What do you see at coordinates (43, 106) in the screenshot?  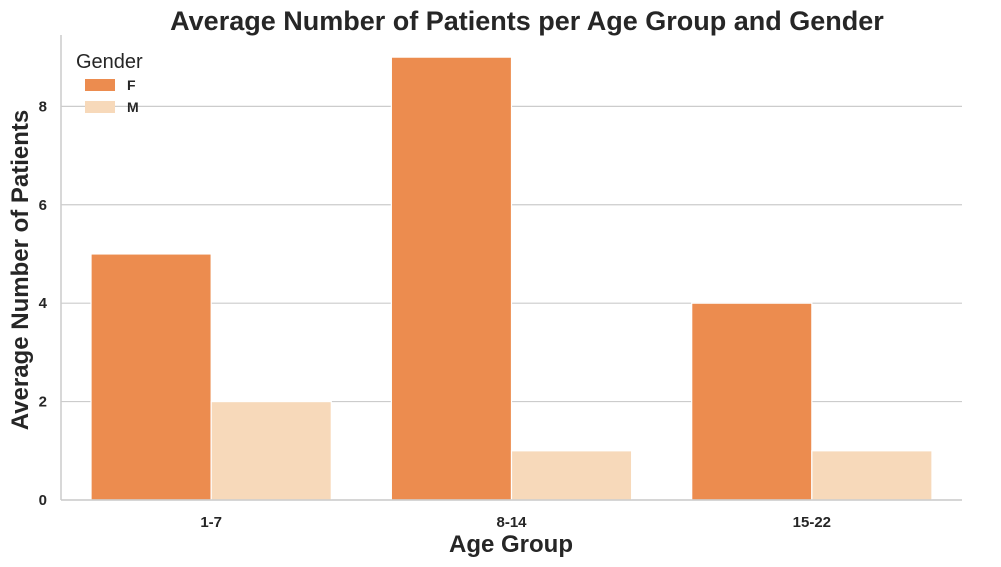 I see `y-tick-label: 8` at bounding box center [43, 106].